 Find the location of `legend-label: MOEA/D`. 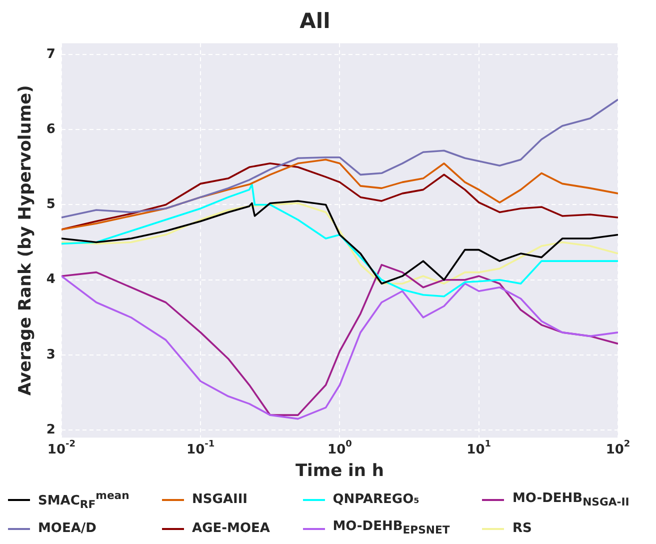

legend-label: MOEA/D is located at coordinates (67, 529).